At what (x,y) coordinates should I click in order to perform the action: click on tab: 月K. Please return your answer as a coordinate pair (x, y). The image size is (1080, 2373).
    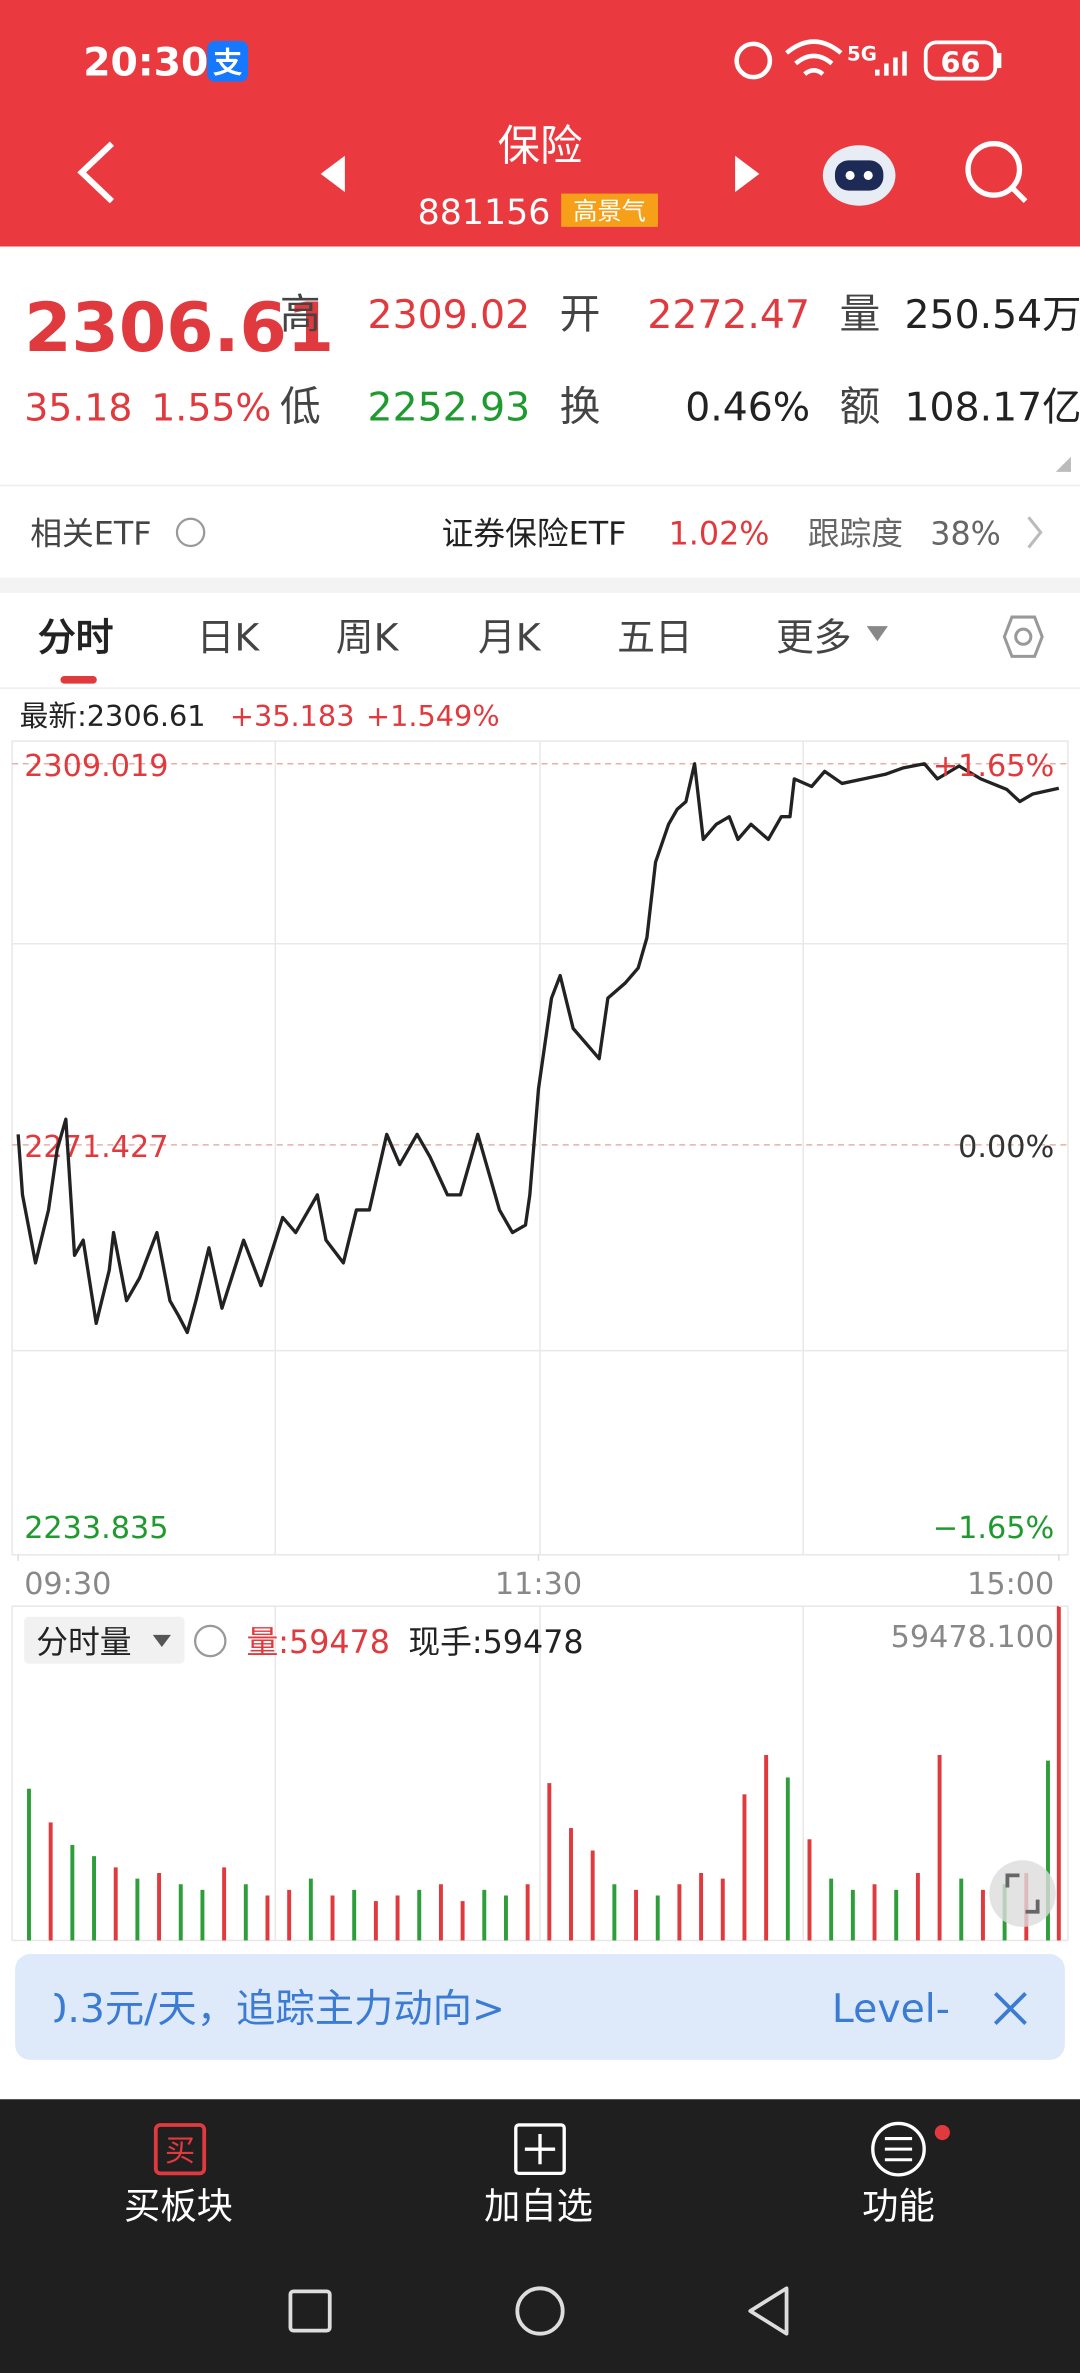
    Looking at the image, I should click on (510, 637).